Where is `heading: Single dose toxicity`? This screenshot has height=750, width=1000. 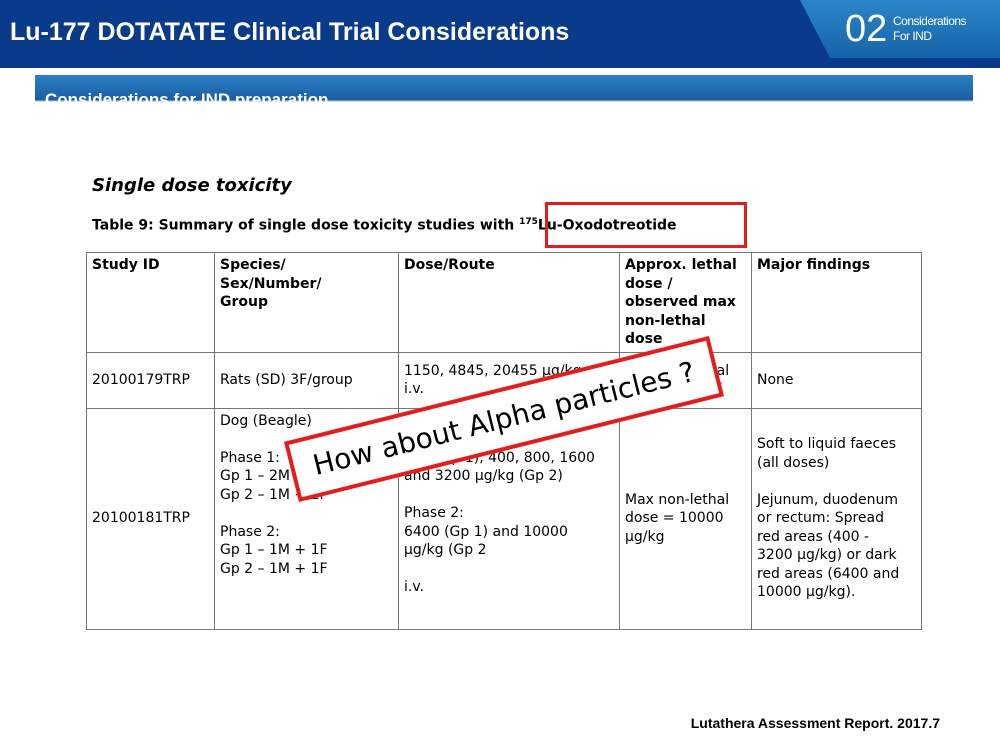 heading: Single dose toxicity is located at coordinates (192, 185).